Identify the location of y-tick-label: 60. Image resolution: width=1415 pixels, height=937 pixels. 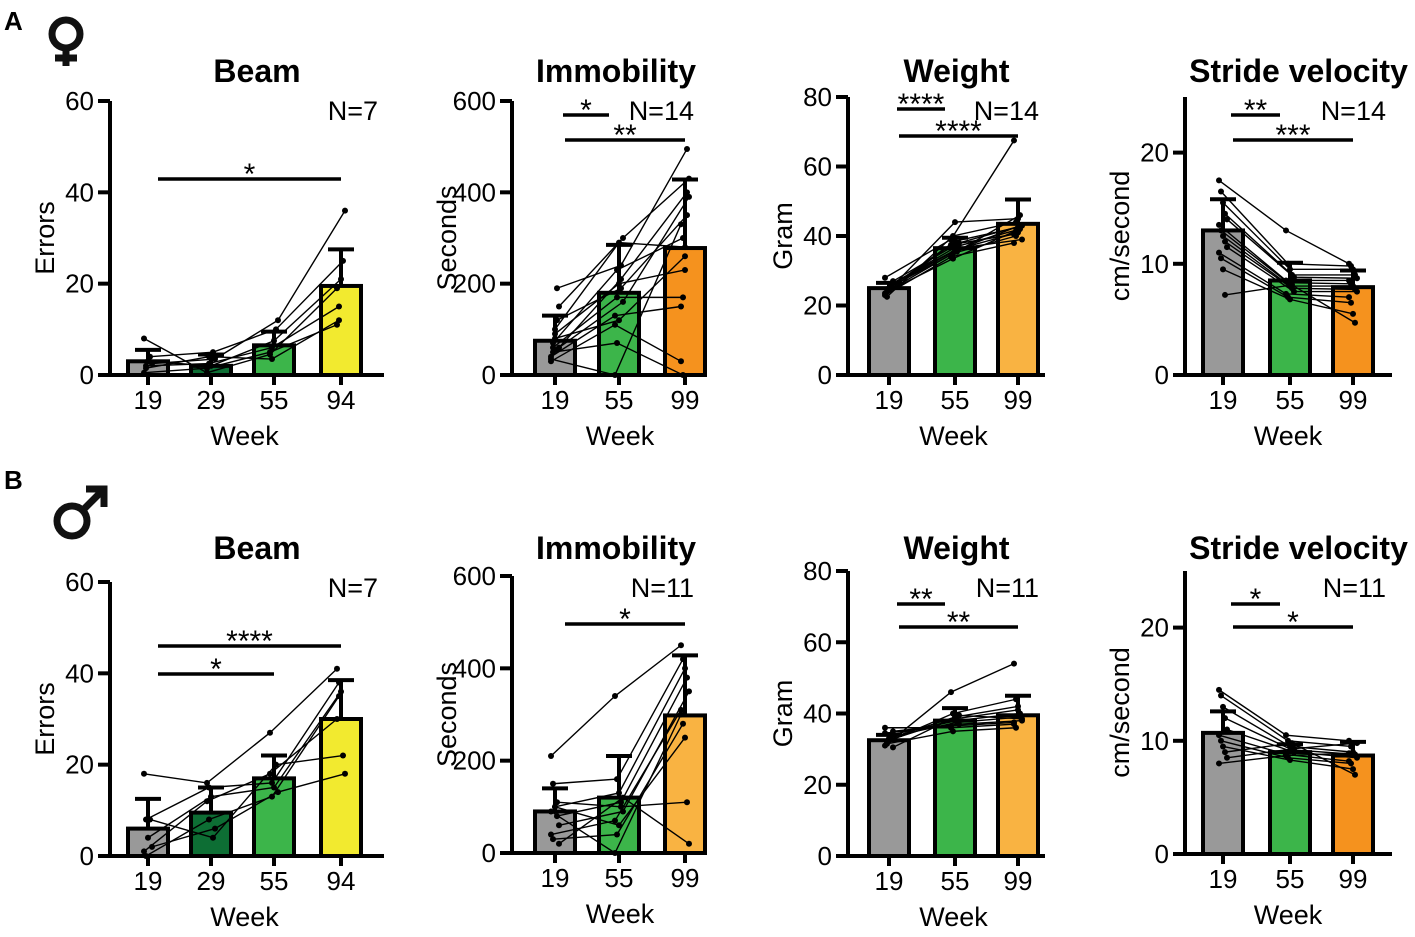
(817, 642).